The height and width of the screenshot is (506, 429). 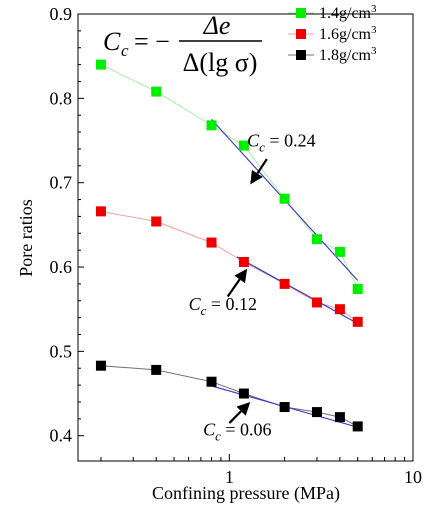 I want to click on slope-annotation: Cc = 0.06, so click(x=237, y=432).